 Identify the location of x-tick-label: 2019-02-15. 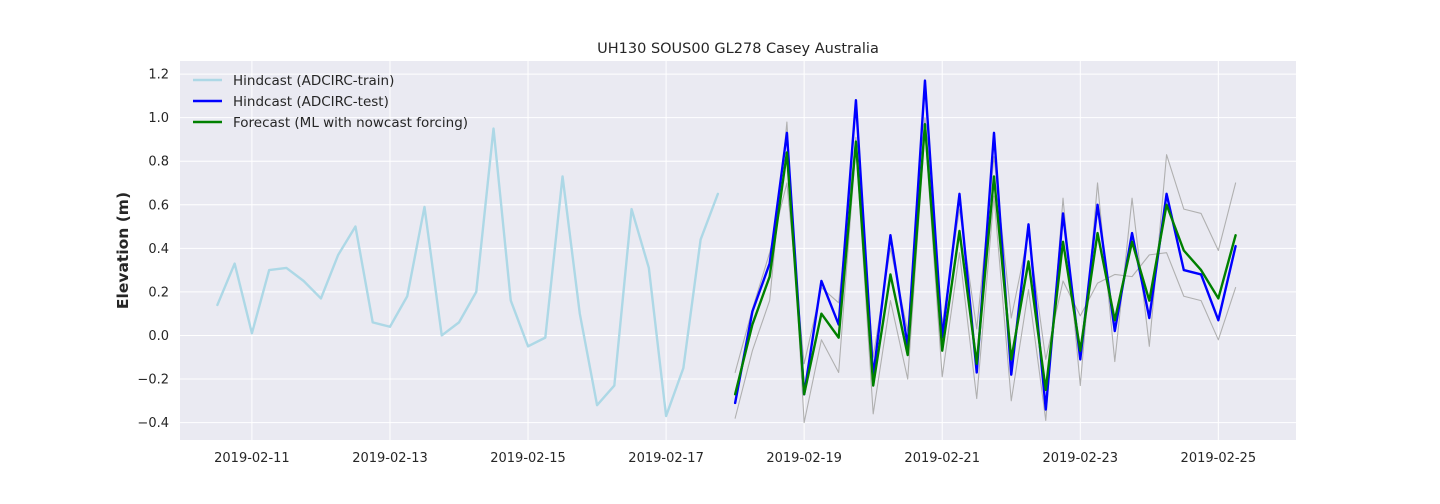
(528, 458).